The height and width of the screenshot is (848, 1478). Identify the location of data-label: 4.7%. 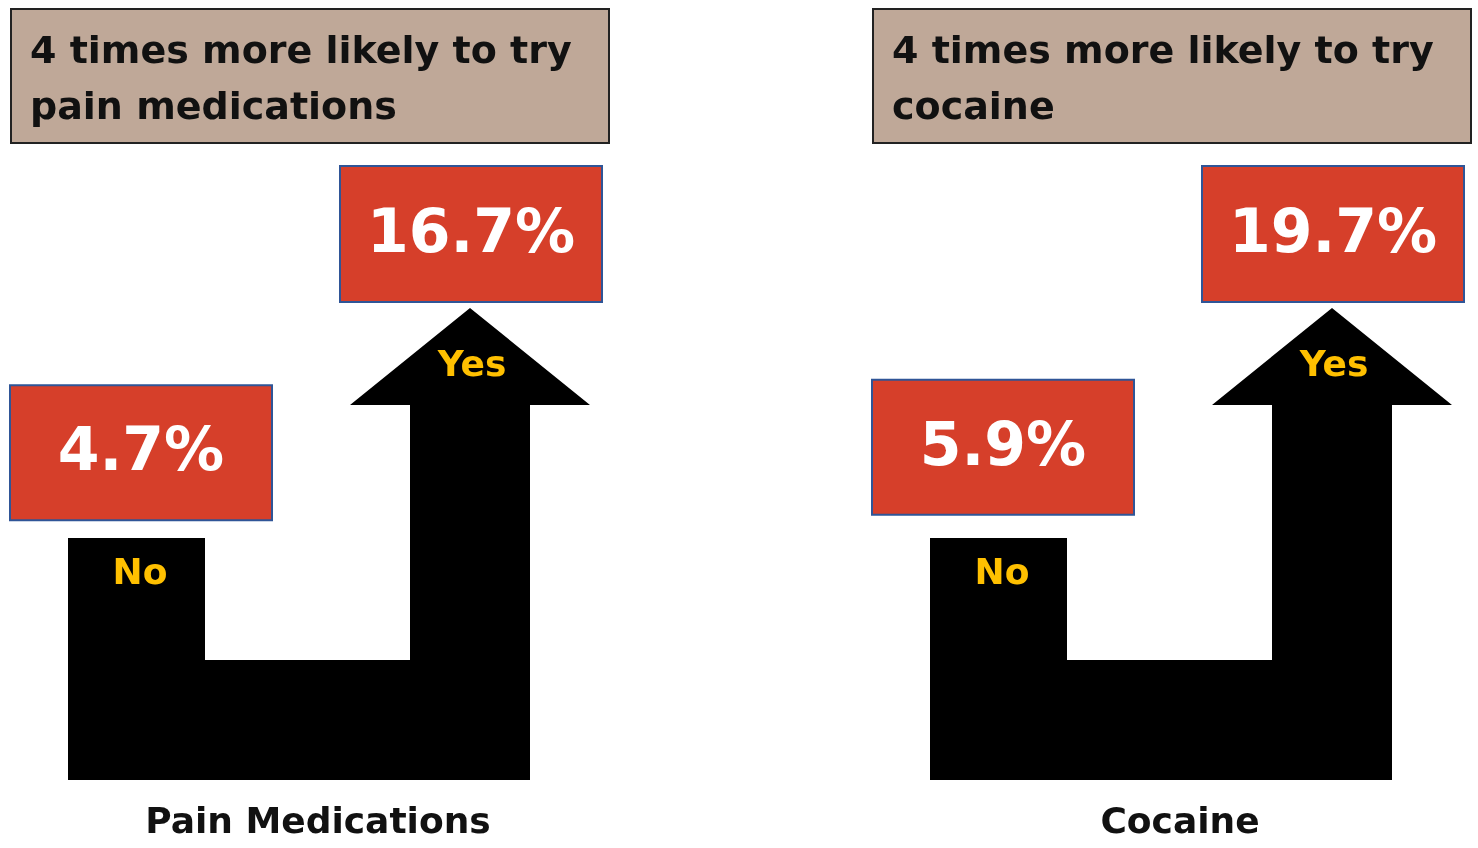
(141, 449).